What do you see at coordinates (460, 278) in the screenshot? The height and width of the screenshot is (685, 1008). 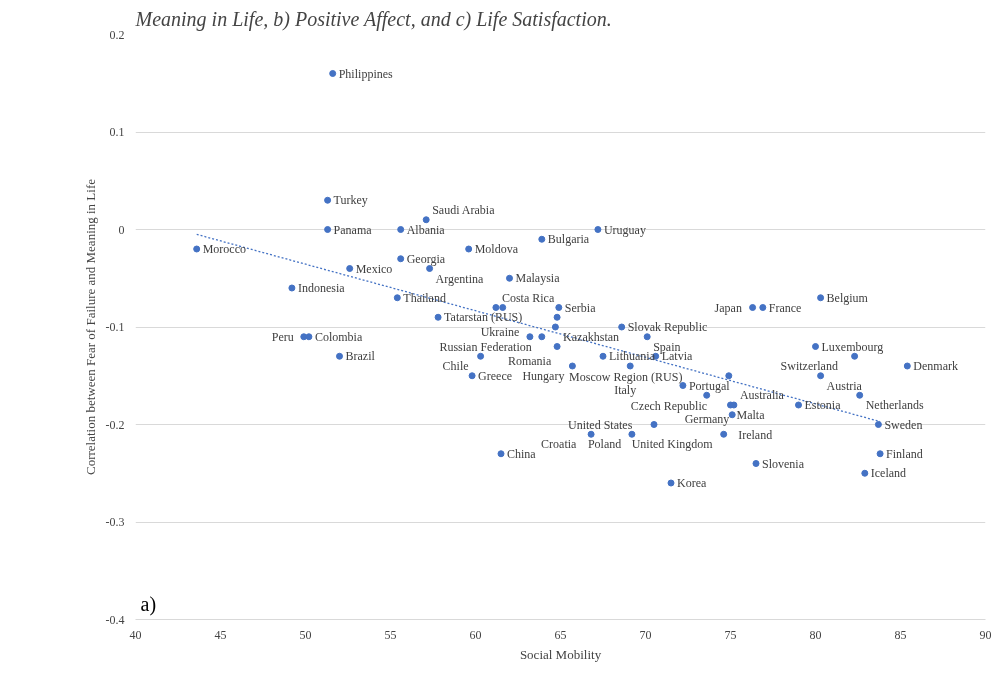 I see `annotation: Argentina` at bounding box center [460, 278].